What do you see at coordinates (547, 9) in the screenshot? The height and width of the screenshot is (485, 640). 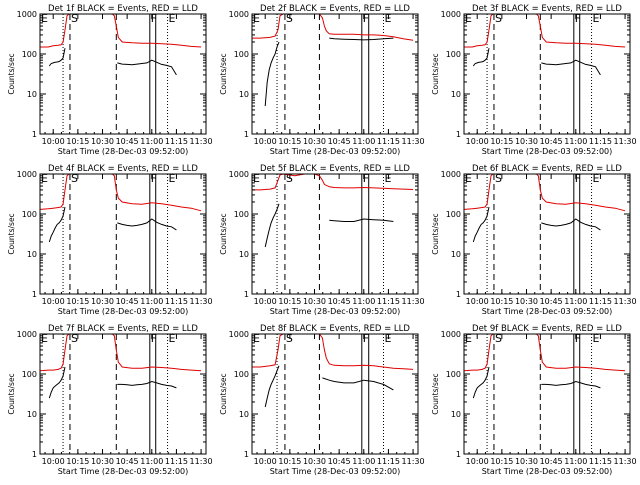 I see `panel-title: Det 3f BLACK = Events, RED = LLD` at bounding box center [547, 9].